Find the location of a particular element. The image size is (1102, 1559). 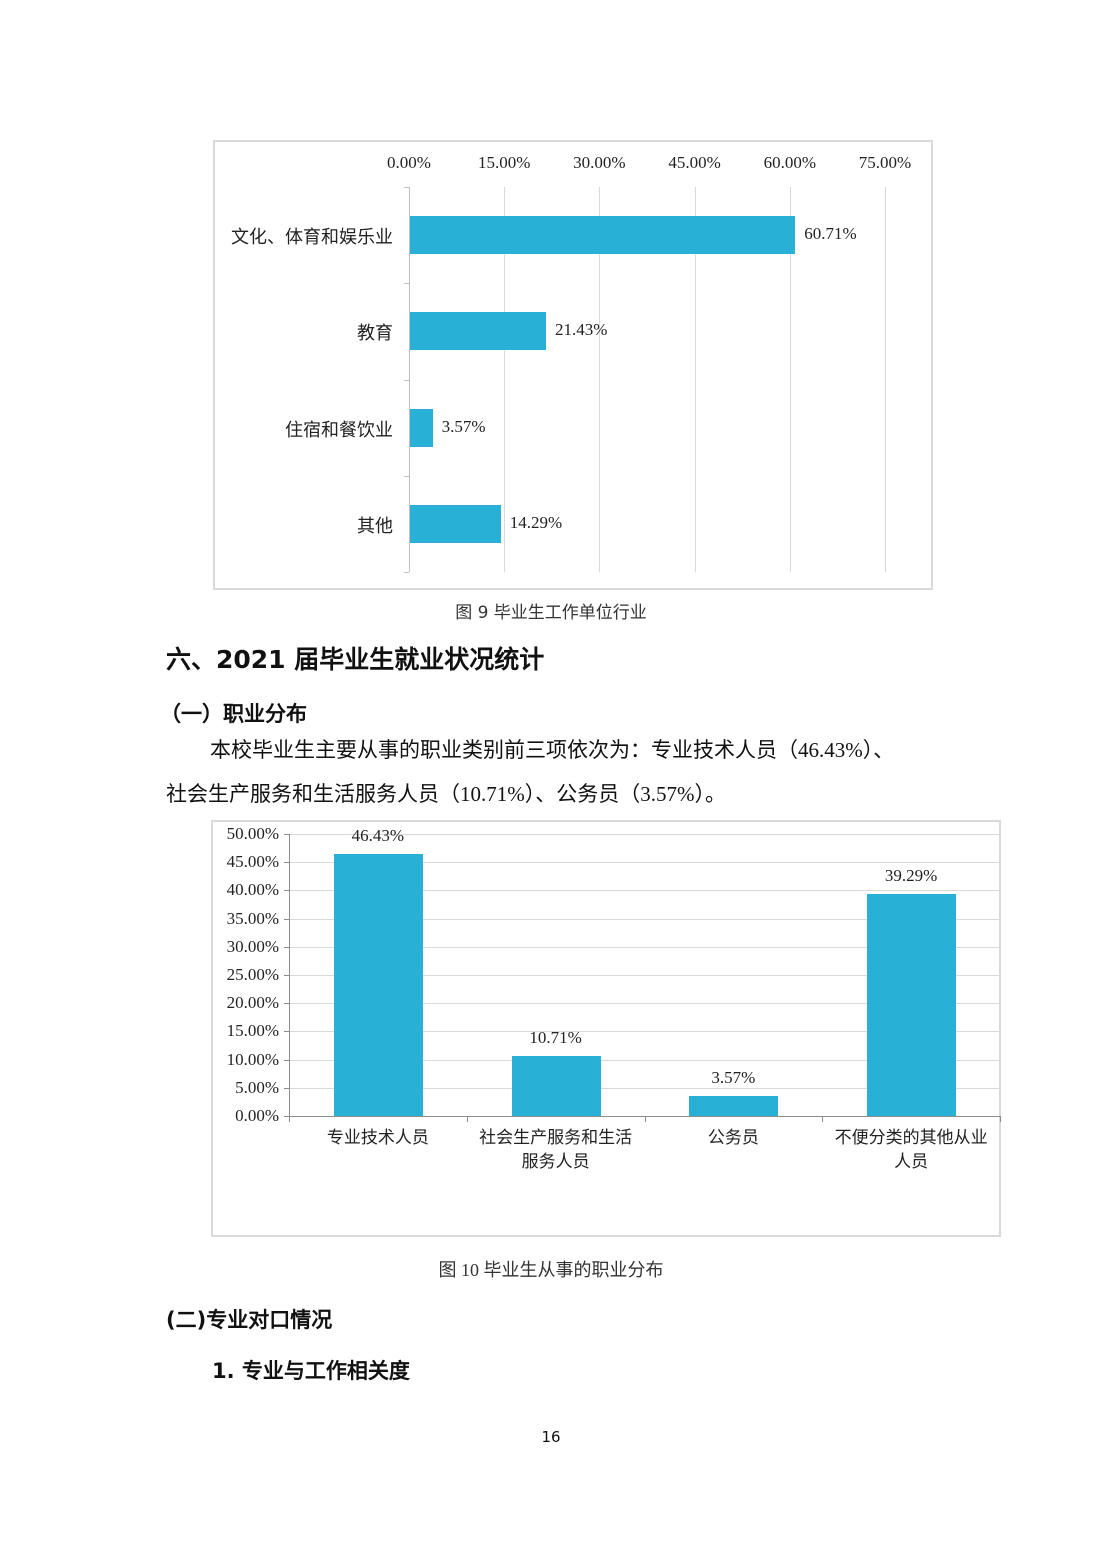

category-label: 教育 is located at coordinates (375, 333).